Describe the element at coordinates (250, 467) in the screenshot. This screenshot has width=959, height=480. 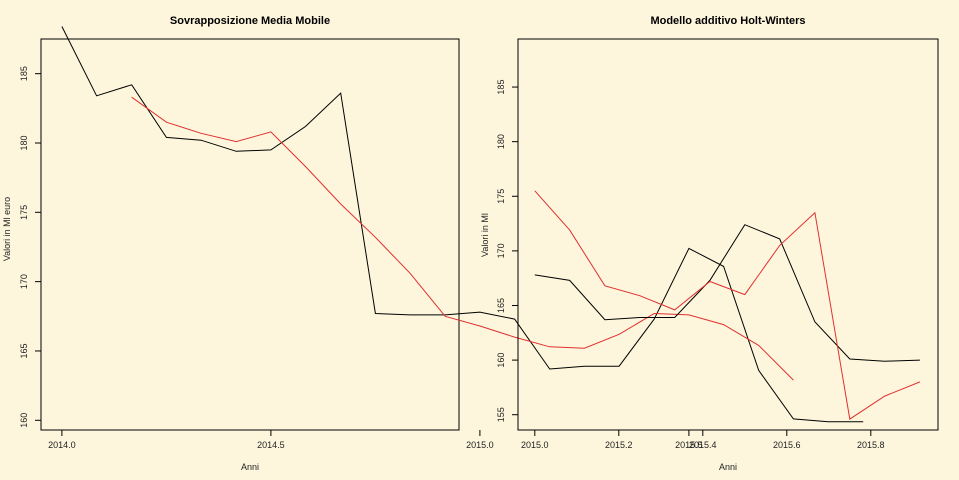
I see `left-chart-xlabel: Anni` at that location.